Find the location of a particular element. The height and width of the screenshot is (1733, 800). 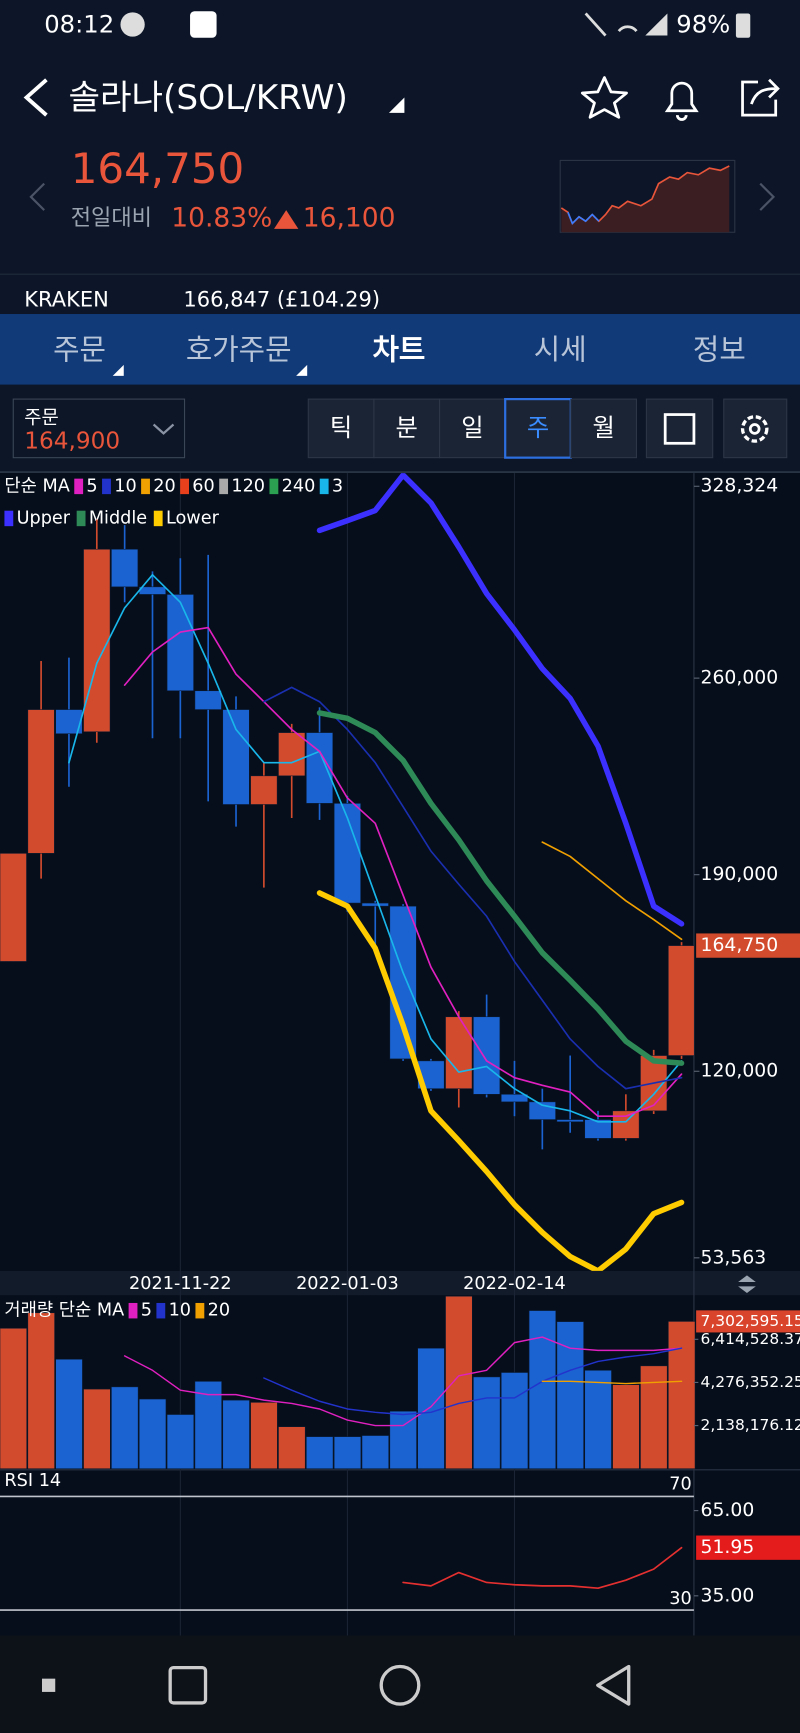

share-button is located at coordinates (760, 97).